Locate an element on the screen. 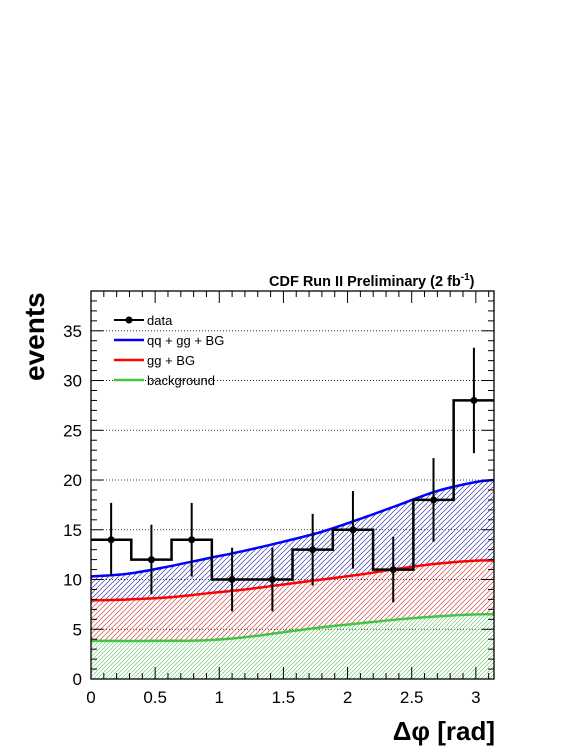  y-tick-label: 10 is located at coordinates (72, 580).